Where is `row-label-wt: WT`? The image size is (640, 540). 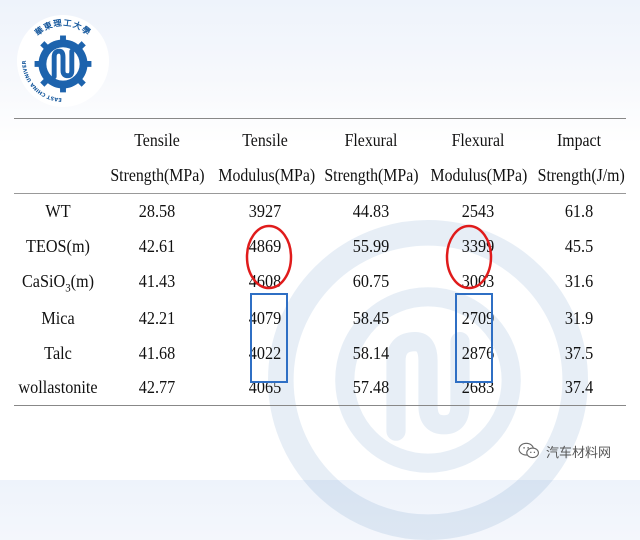 row-label-wt: WT is located at coordinates (58, 211).